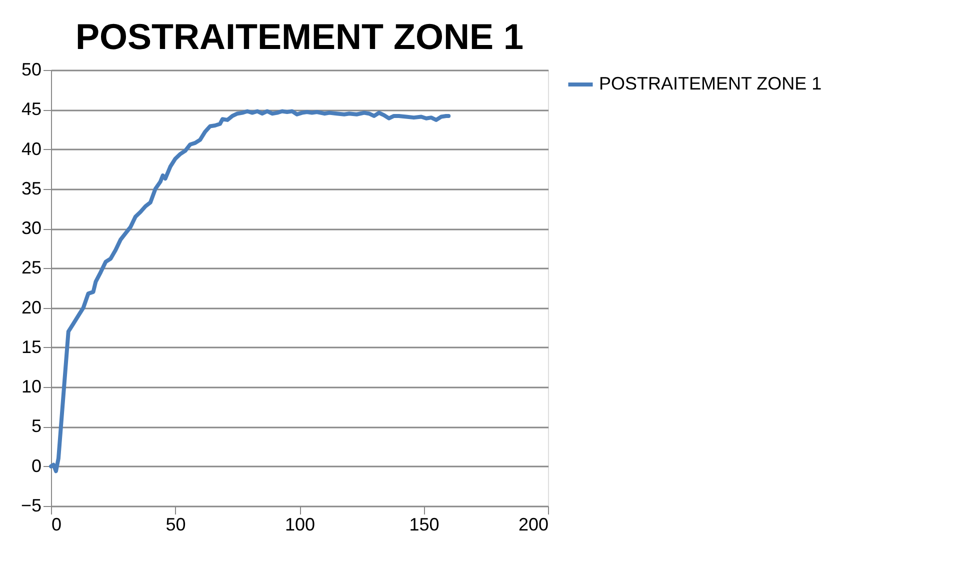 This screenshot has width=955, height=577. What do you see at coordinates (31, 268) in the screenshot?
I see `y-tick-label: 25` at bounding box center [31, 268].